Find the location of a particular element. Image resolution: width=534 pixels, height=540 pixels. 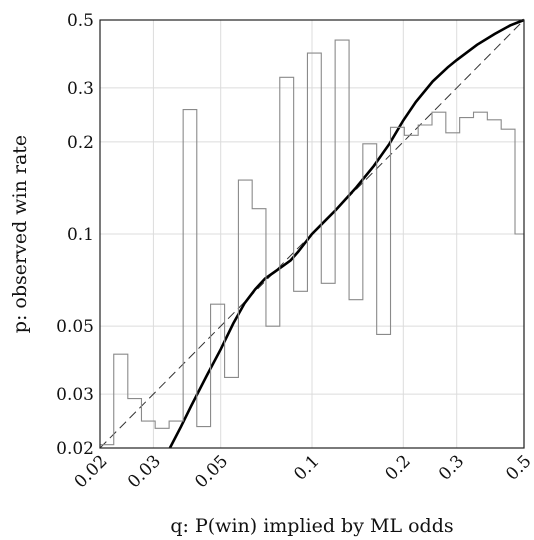

x-tick-labels: 0.02 0.03 0.05 0.1 0.2 0.3 0.5 is located at coordinates (302, 471).